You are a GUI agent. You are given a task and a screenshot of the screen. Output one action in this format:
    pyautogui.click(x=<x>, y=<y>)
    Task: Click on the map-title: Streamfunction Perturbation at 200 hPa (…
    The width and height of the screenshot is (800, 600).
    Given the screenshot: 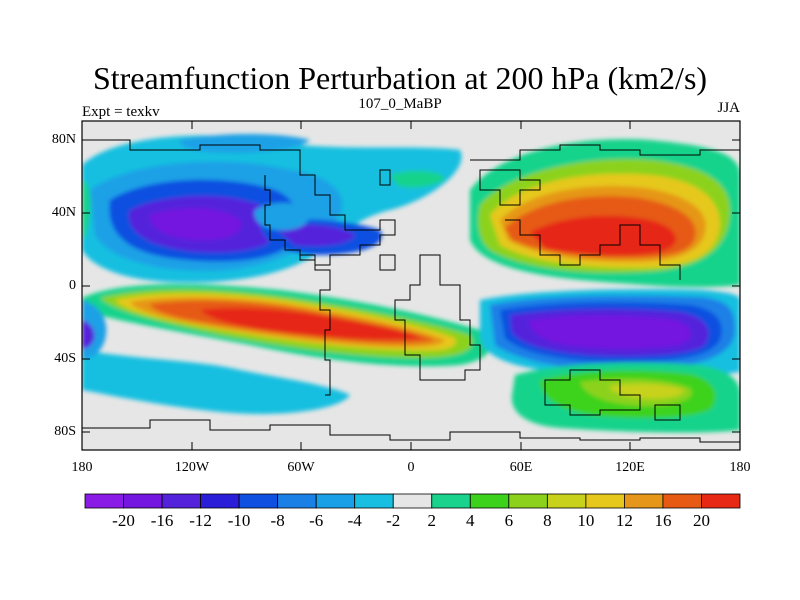 What is the action you would take?
    pyautogui.click(x=400, y=78)
    